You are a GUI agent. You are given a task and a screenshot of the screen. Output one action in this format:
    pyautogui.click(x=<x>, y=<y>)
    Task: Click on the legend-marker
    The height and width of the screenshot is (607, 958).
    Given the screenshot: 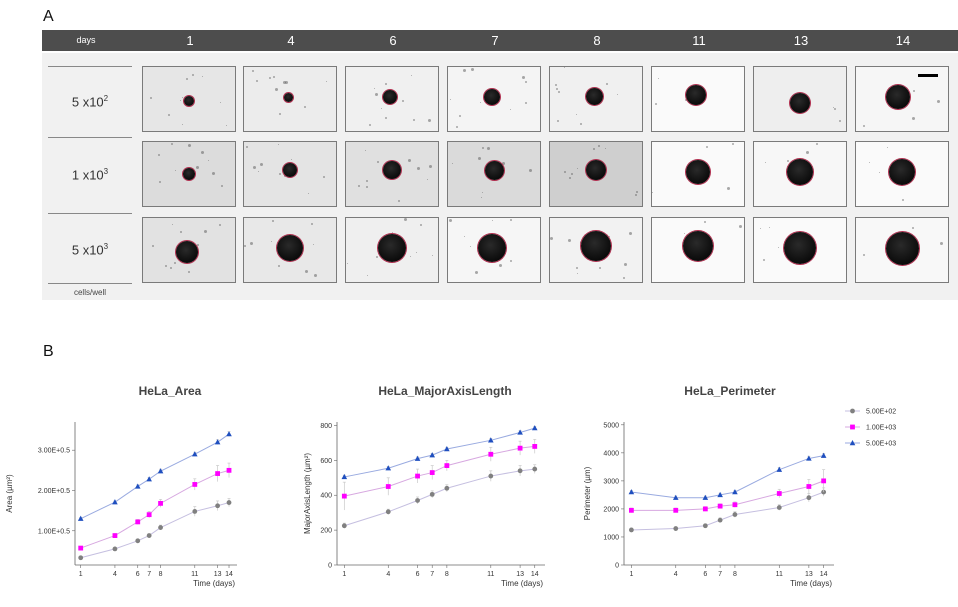 What is the action you would take?
    pyautogui.click(x=852, y=427)
    